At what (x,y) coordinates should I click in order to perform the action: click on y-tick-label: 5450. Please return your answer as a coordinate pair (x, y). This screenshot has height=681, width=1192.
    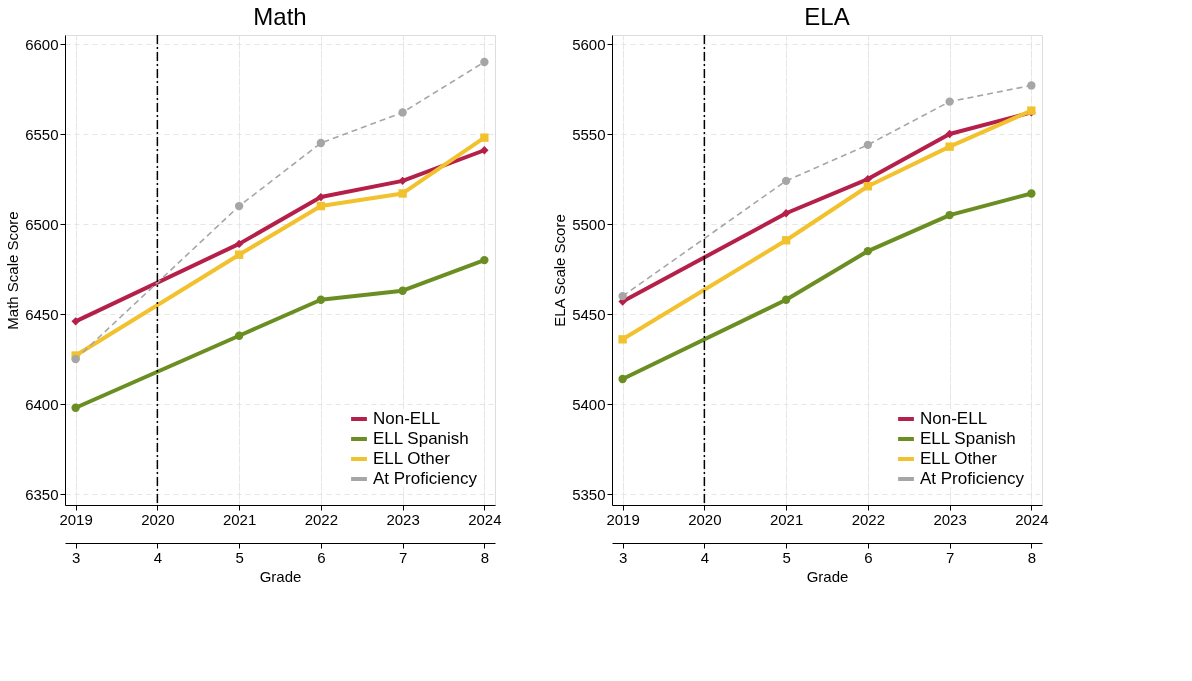
    Looking at the image, I should click on (589, 314).